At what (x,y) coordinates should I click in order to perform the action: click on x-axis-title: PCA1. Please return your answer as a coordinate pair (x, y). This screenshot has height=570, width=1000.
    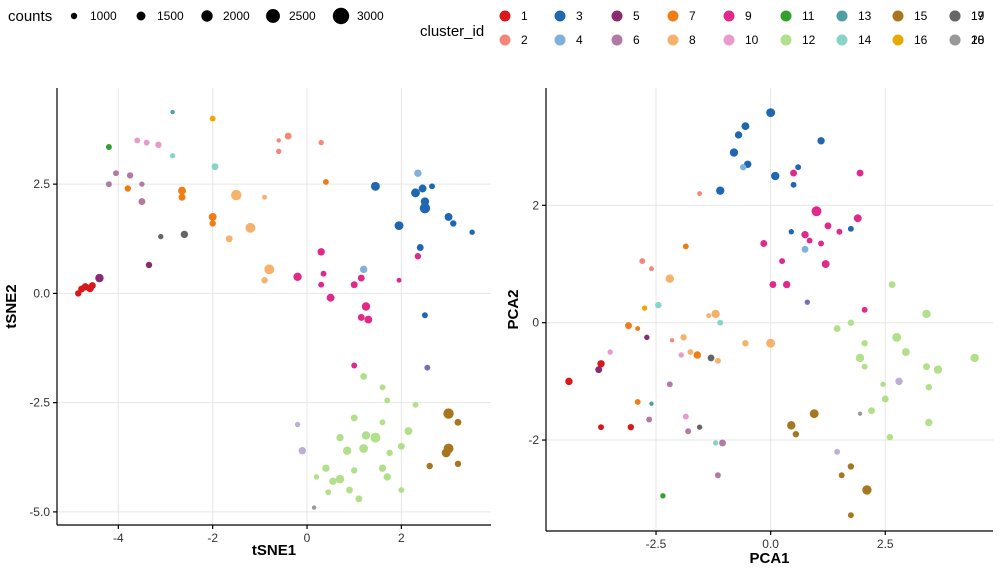
    Looking at the image, I should click on (769, 558).